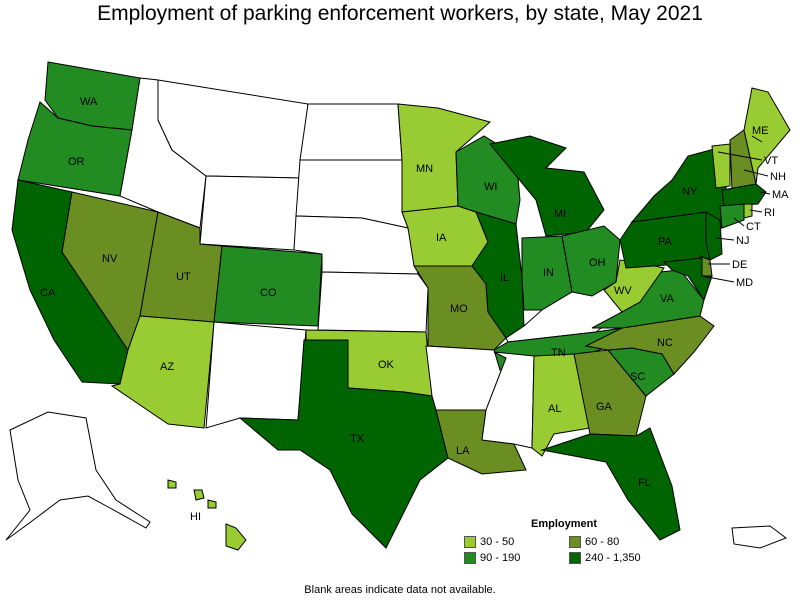 Image resolution: width=800 pixels, height=600 pixels. What do you see at coordinates (498, 275) in the screenshot?
I see `state-IL` at bounding box center [498, 275].